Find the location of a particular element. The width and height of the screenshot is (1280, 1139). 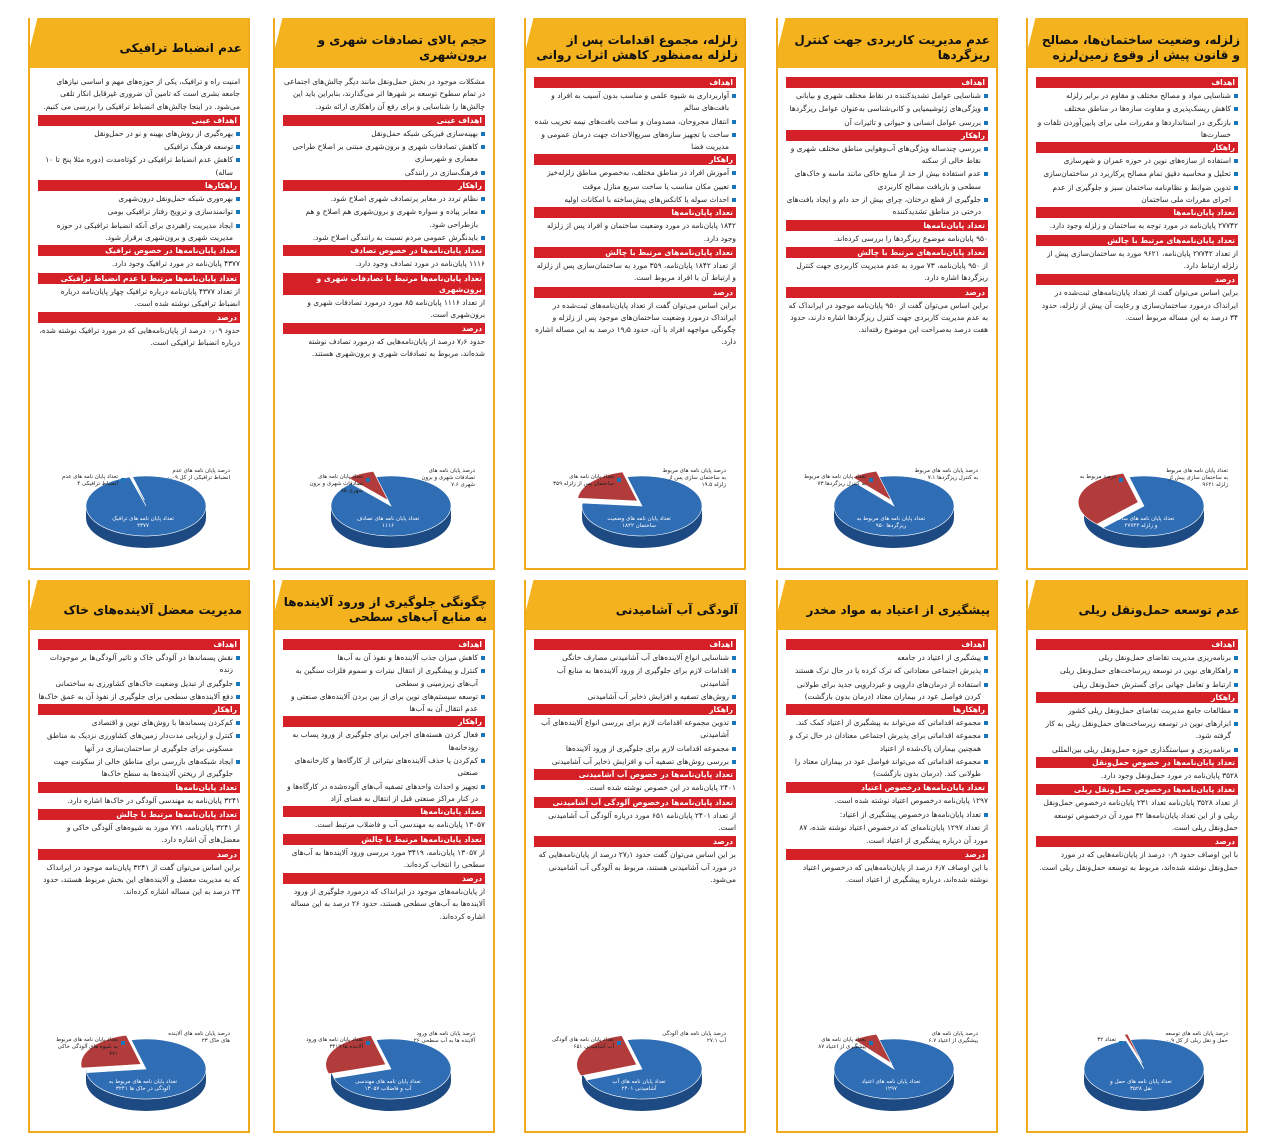

section-label: راهکارها is located at coordinates (139, 186).